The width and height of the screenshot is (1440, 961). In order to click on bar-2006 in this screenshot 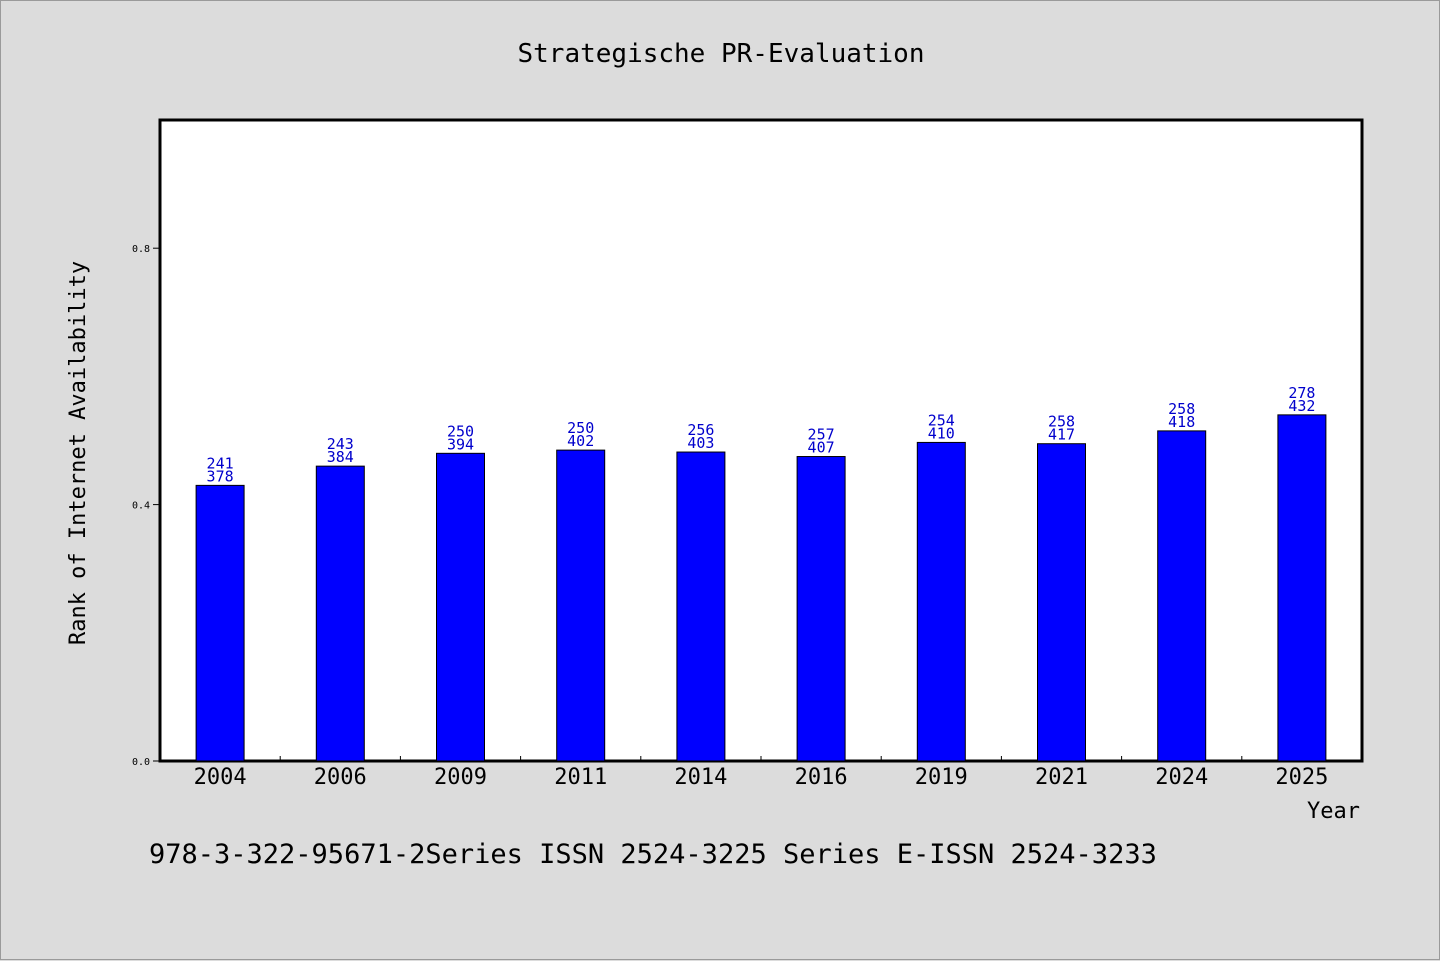, I will do `click(340, 613)`.